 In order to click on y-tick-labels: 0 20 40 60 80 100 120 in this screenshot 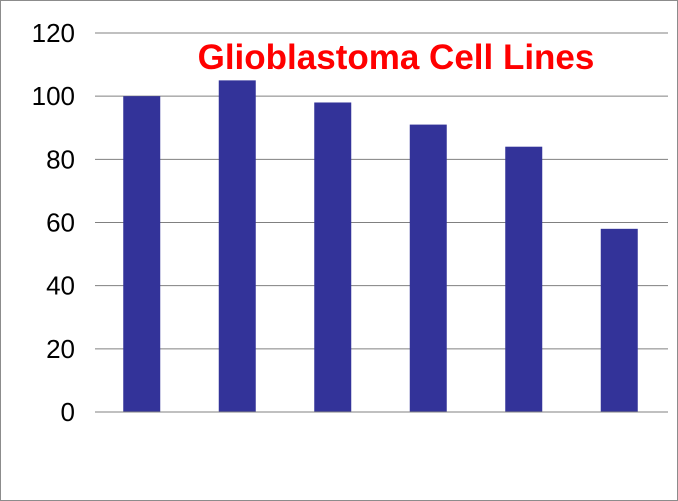, I will do `click(53, 222)`.